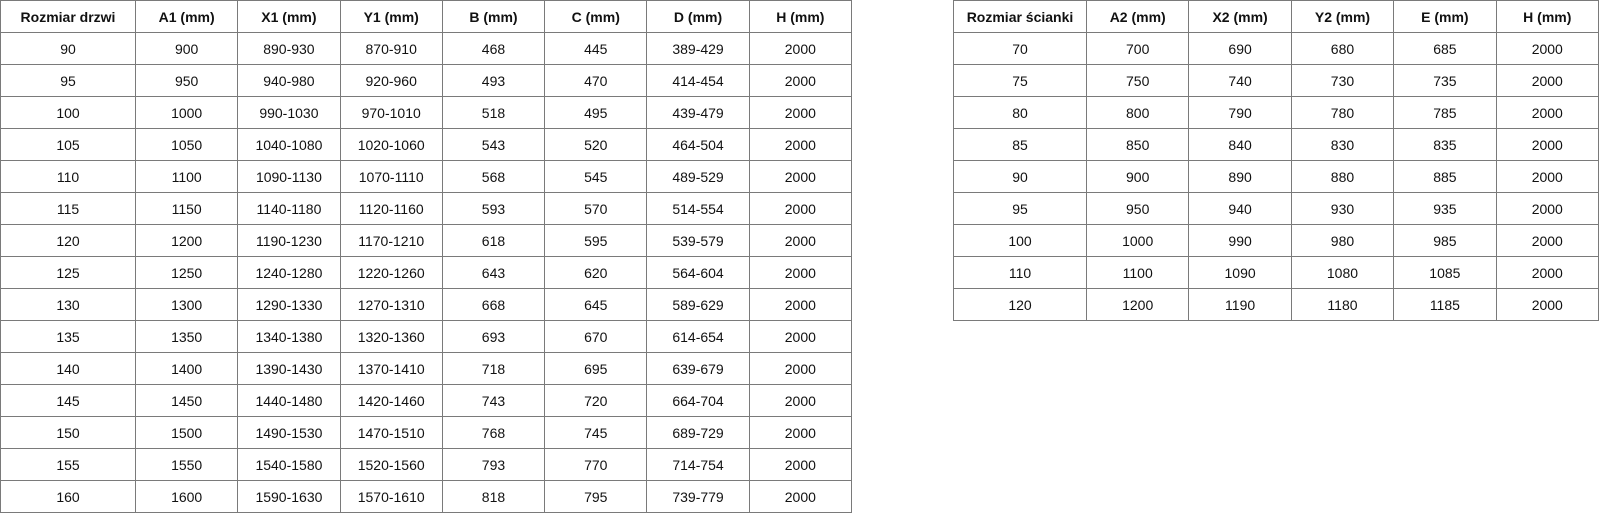  Describe the element at coordinates (68, 368) in the screenshot. I see `table-cell: 140` at that location.